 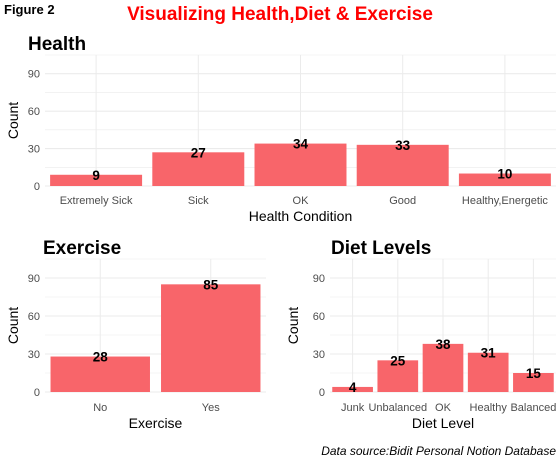 What do you see at coordinates (198, 152) in the screenshot?
I see `health-bar-value-label: 27` at bounding box center [198, 152].